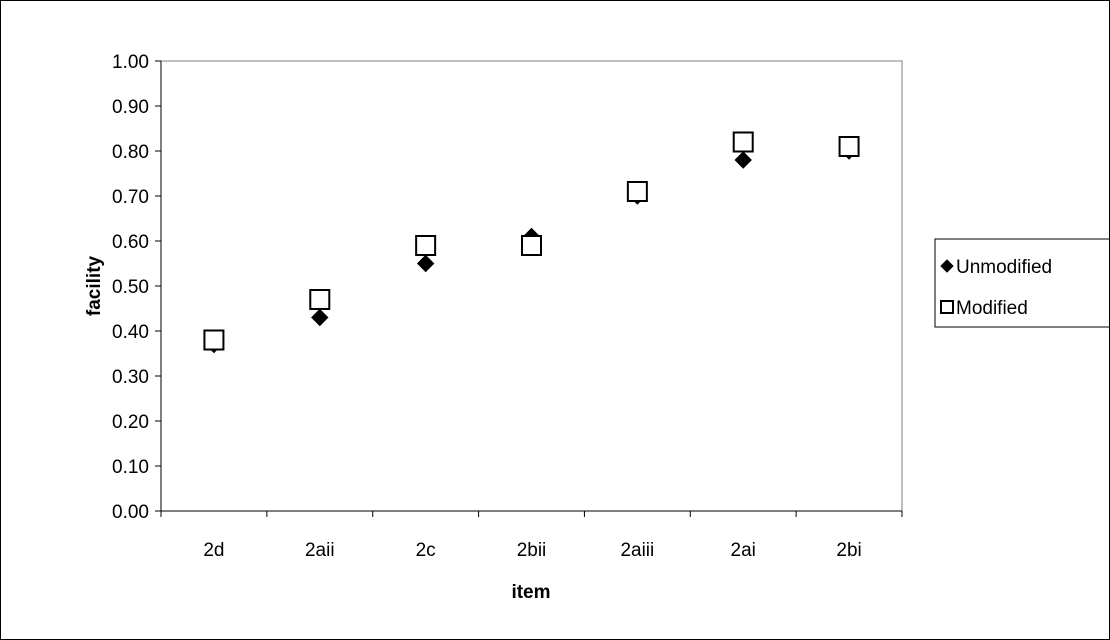  I want to click on x-tick-label: 2bi, so click(848, 550).